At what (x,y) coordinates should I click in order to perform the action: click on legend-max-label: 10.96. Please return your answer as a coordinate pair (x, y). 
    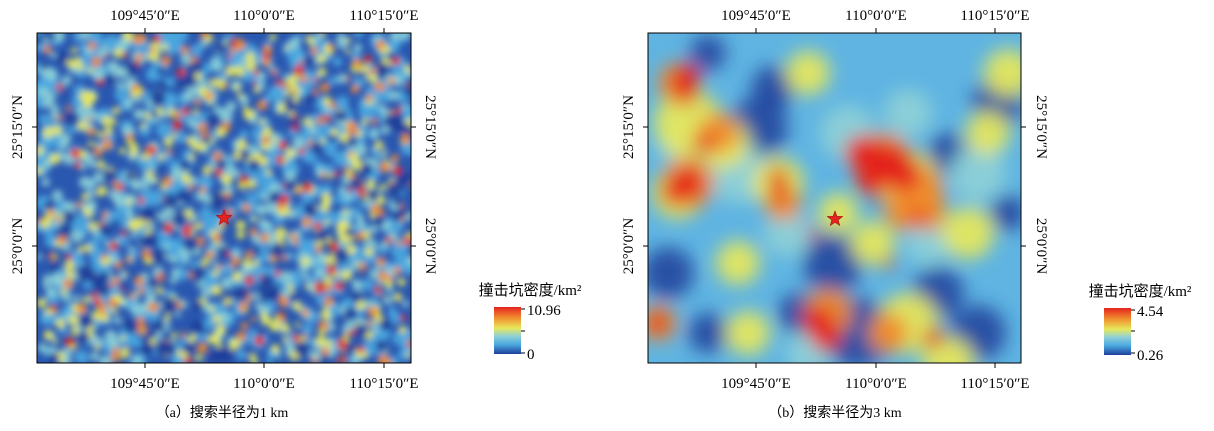
    Looking at the image, I should click on (544, 311).